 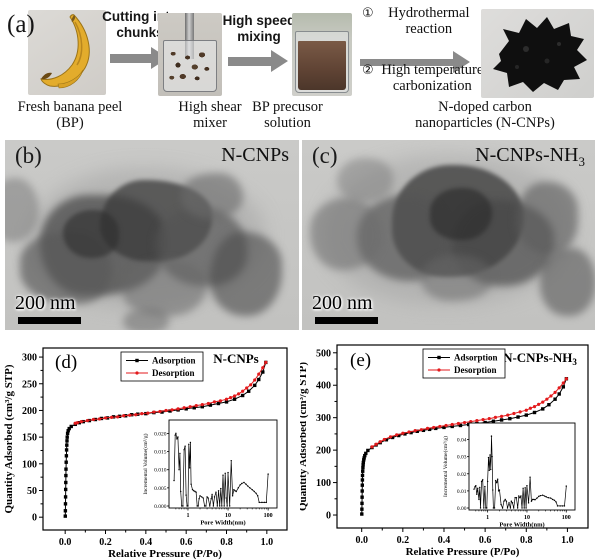 I want to click on panel-c-sample-title: N-CNPs-NH3, so click(x=530, y=156).